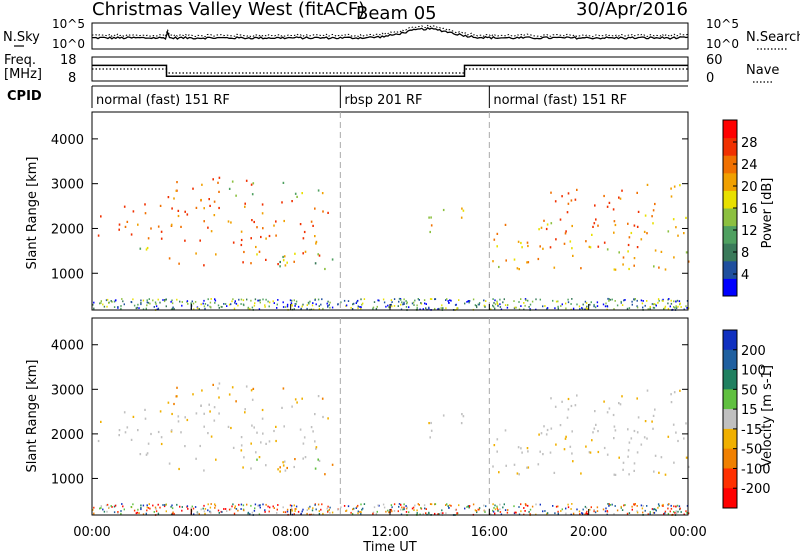  Describe the element at coordinates (756, 489) in the screenshot. I see `velocity-colorbar-tick-label: -200` at that location.